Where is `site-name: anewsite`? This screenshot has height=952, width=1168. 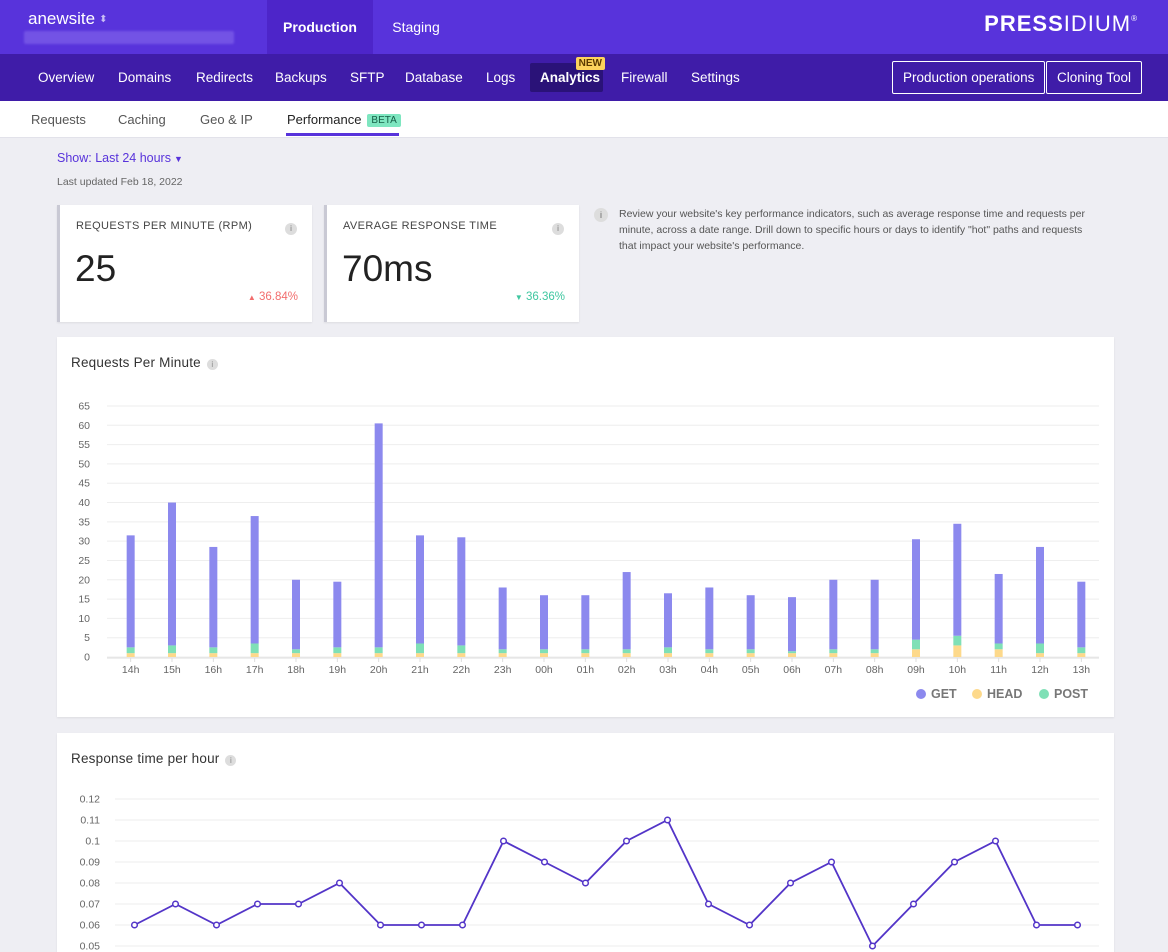 site-name: anewsite is located at coordinates (62, 18).